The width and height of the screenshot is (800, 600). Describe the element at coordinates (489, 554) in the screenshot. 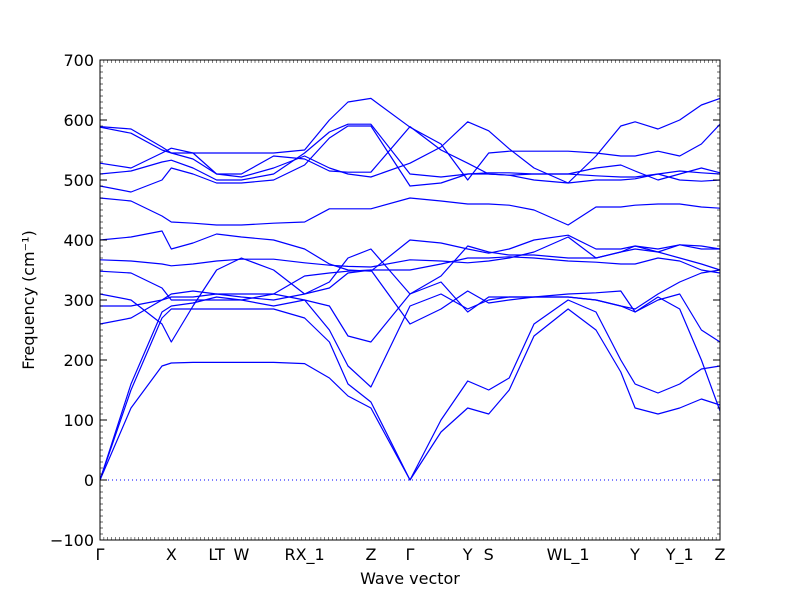

I see `x-tick-label: S` at that location.